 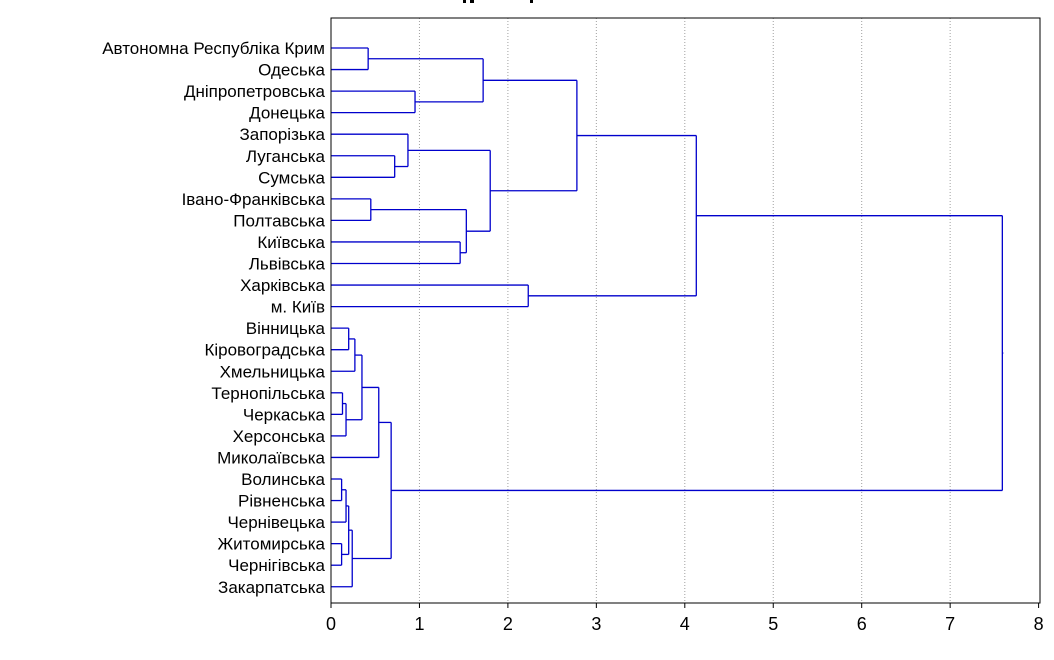 I want to click on leaf-label: Дніпропетровська, so click(x=255, y=91).